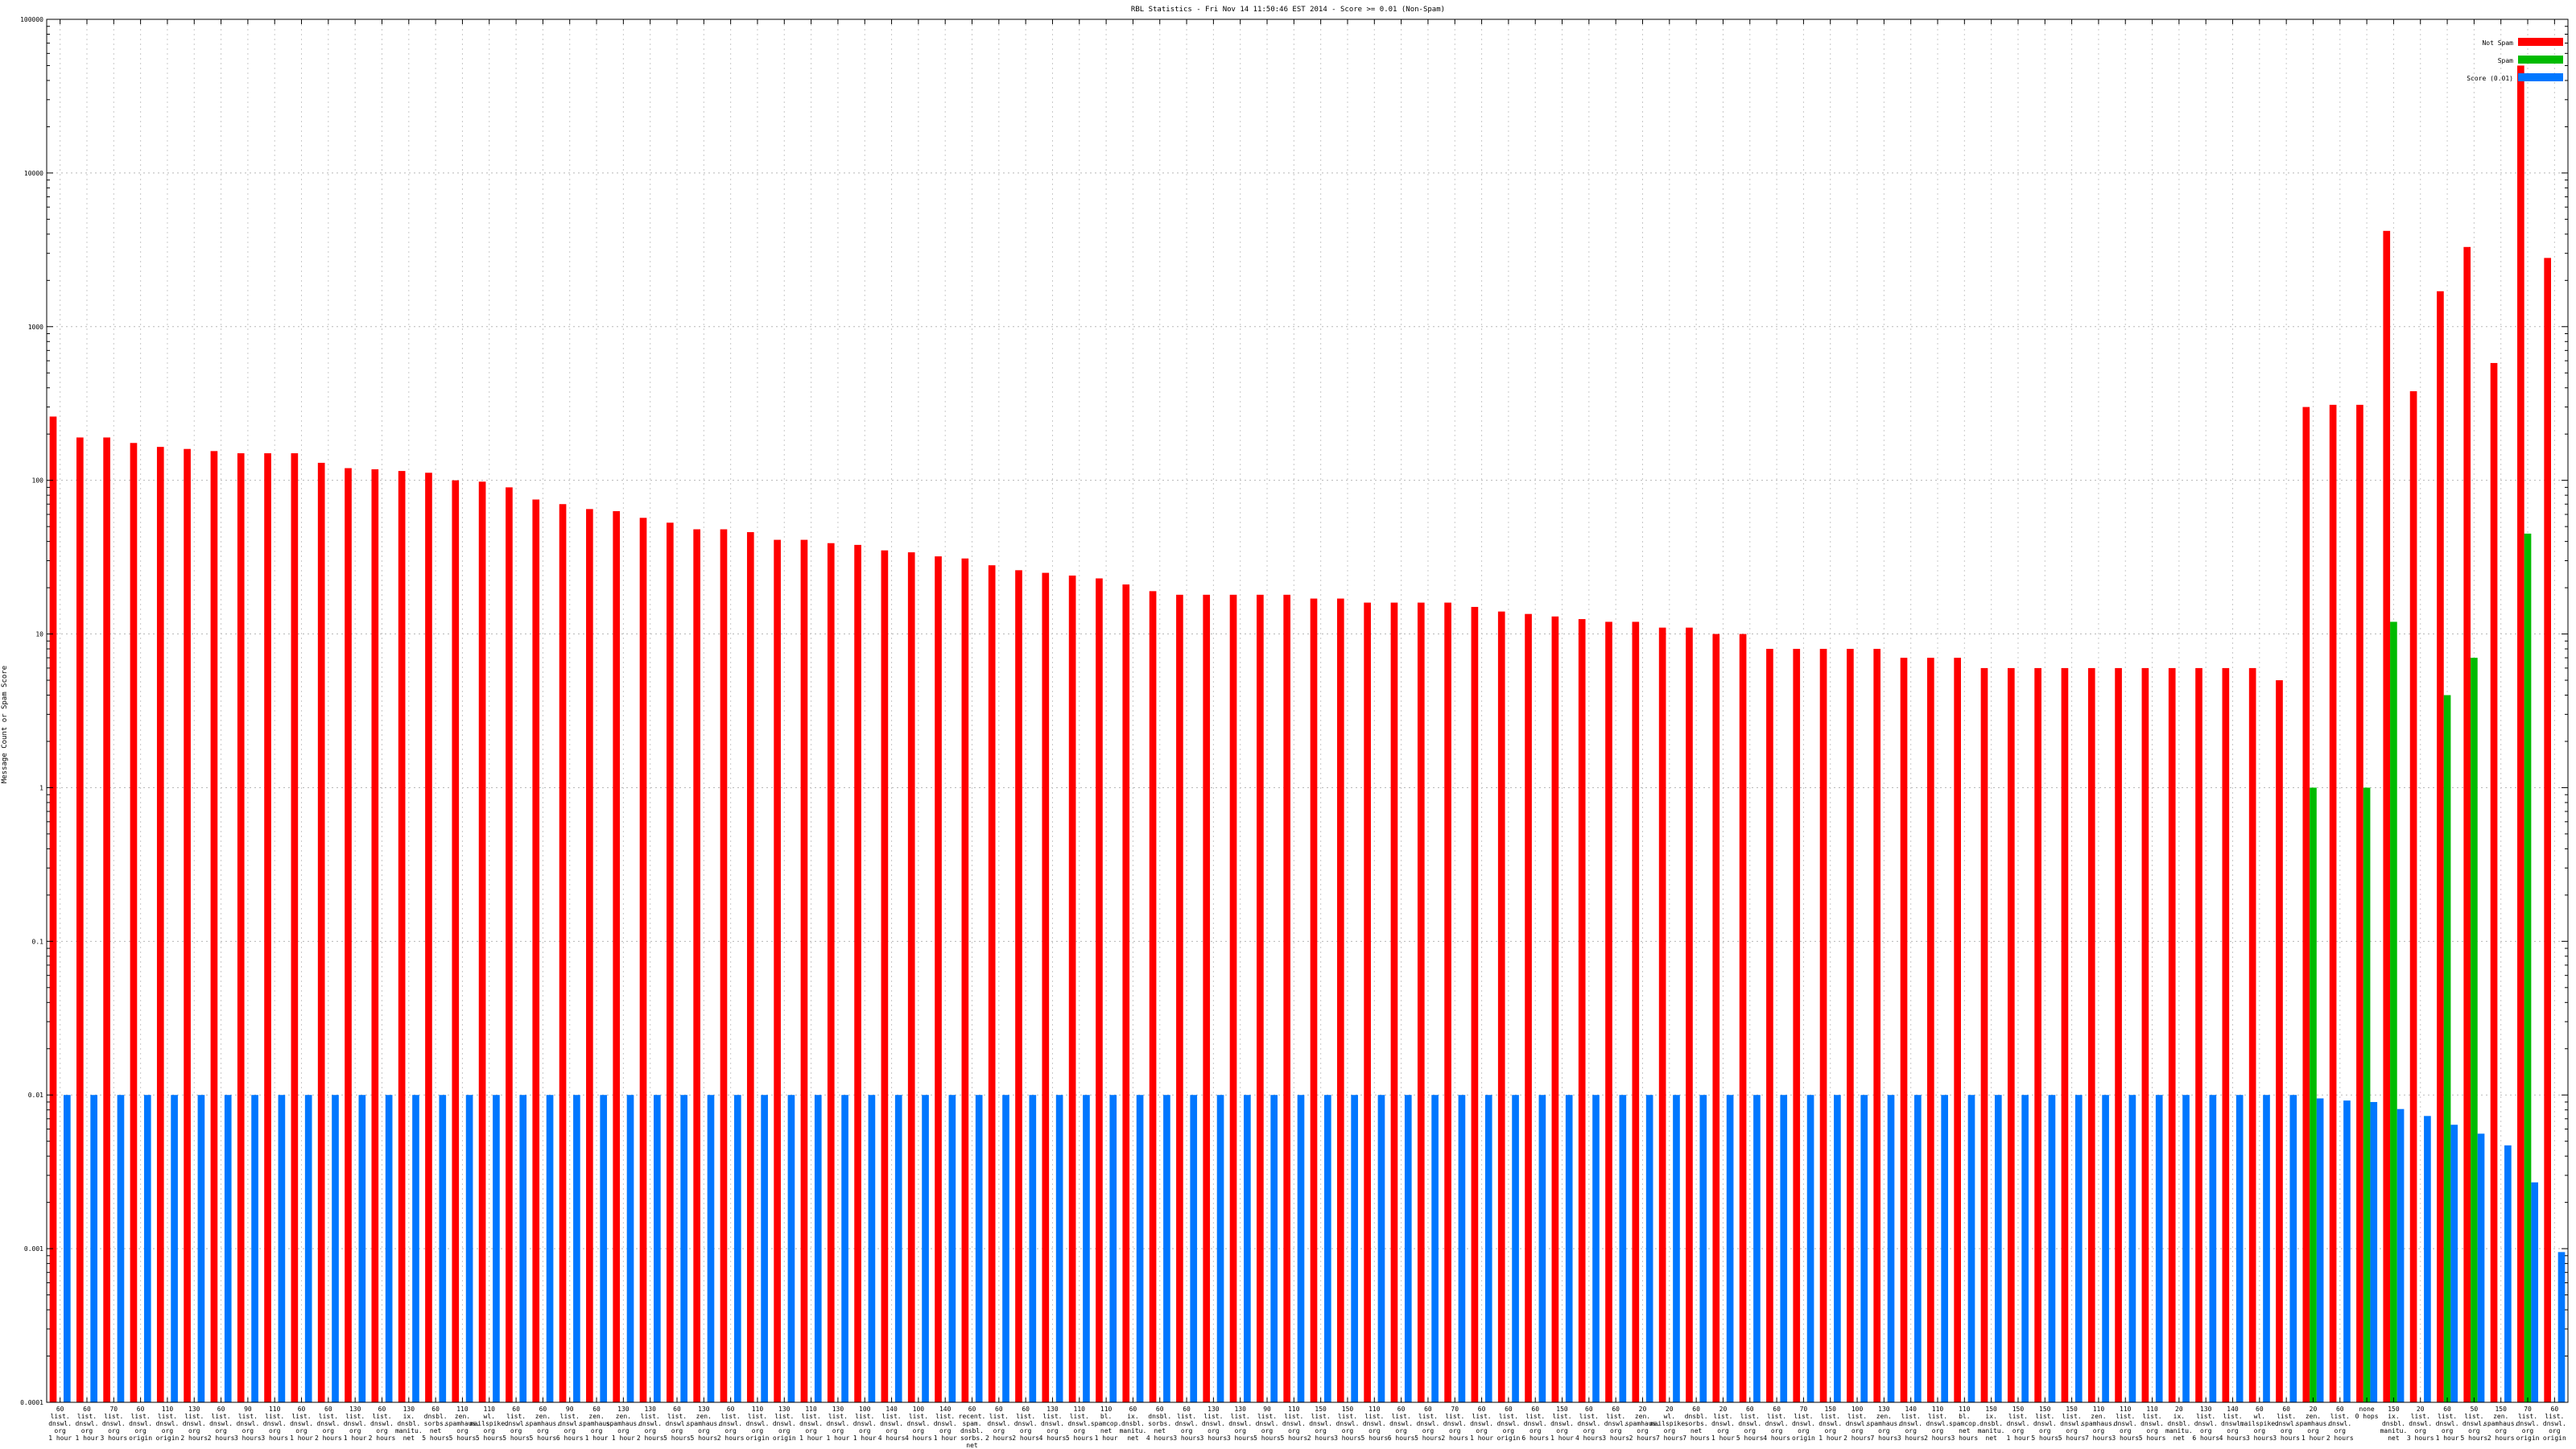 The image size is (2576, 1449). What do you see at coordinates (2554, 1424) in the screenshot?
I see `x-tick-label: 60 list. dnswl. org origin` at bounding box center [2554, 1424].